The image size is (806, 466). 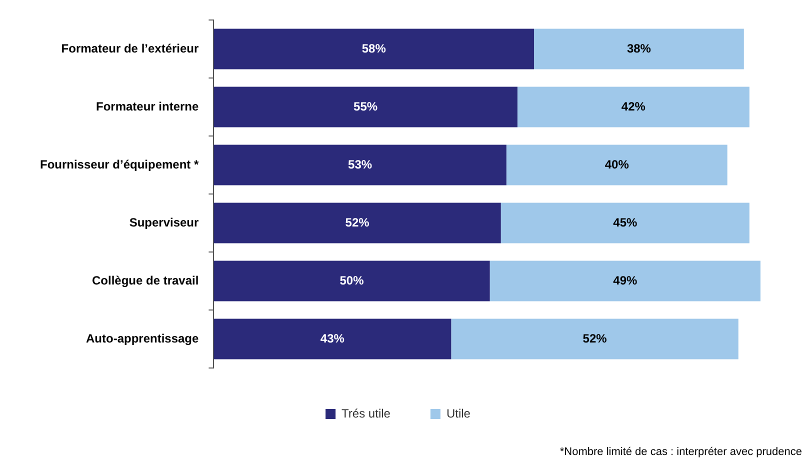 I want to click on y-tick-label: Formateur de l’extérieur, so click(x=130, y=48).